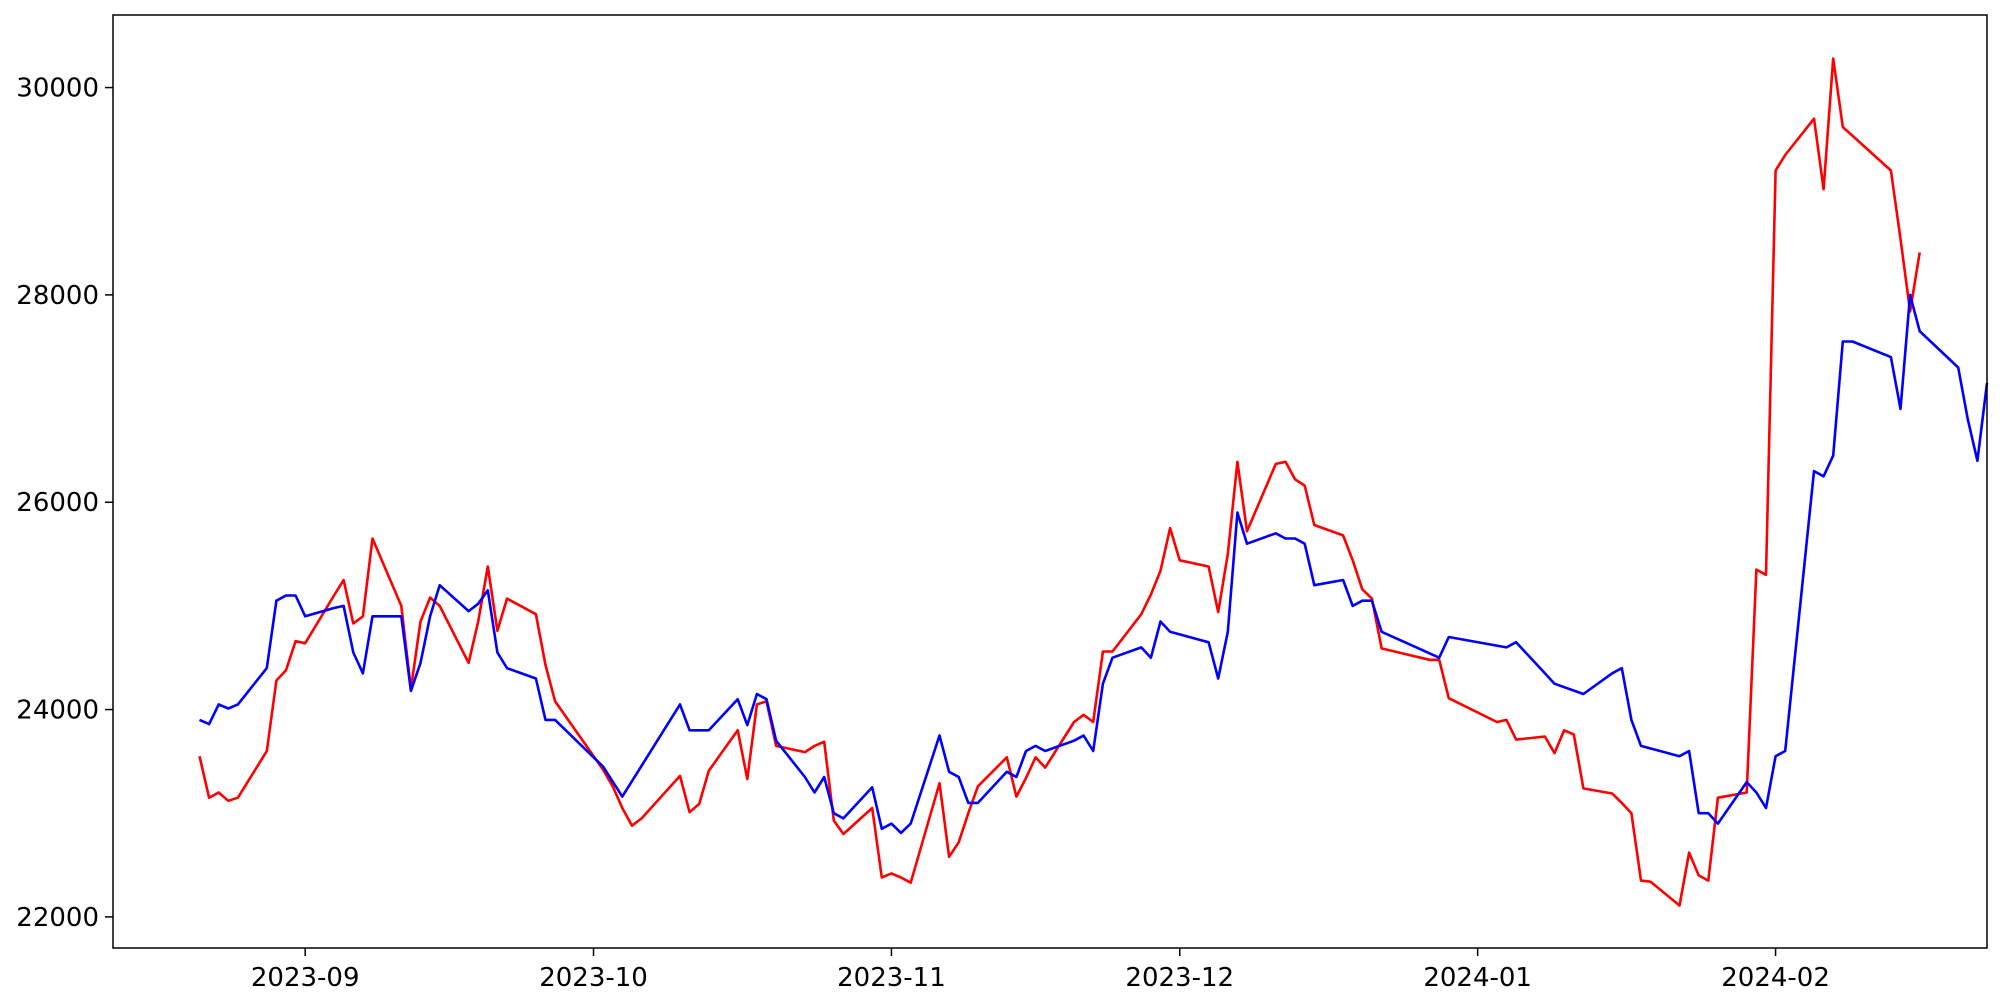 This screenshot has width=2000, height=1000. Describe the element at coordinates (593, 978) in the screenshot. I see `x-tick-label: 2023-10` at that location.